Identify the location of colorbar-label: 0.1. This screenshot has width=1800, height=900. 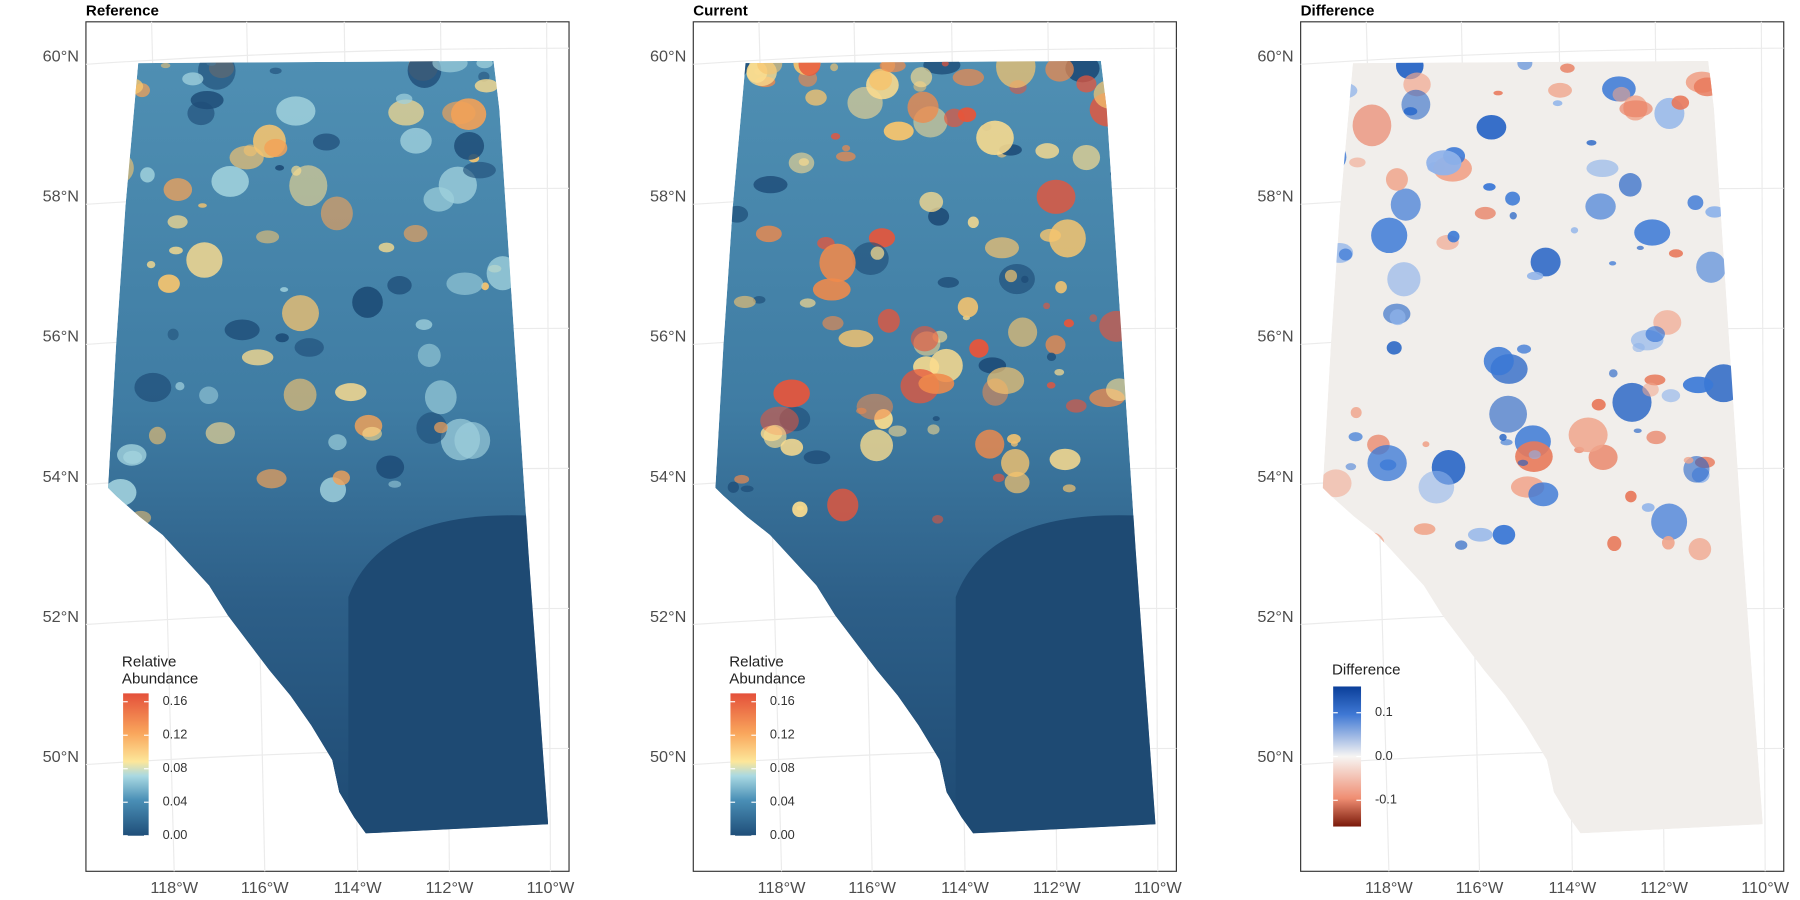
(1384, 712).